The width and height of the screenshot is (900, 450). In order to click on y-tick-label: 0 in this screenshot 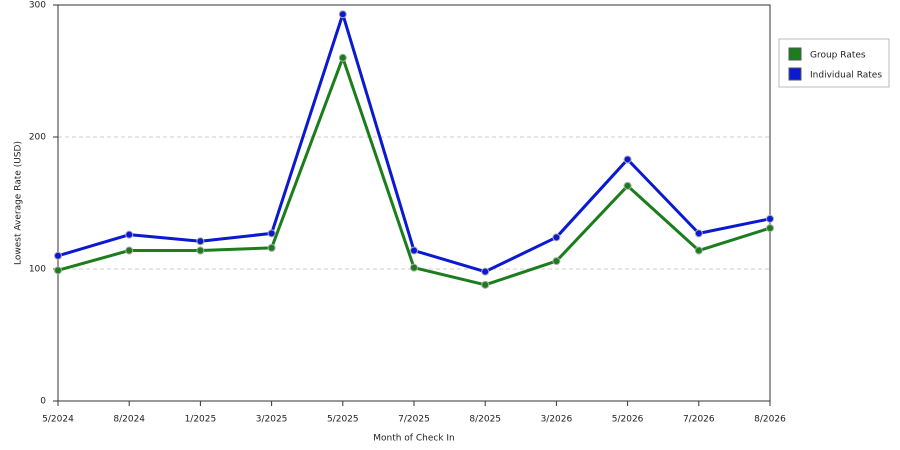, I will do `click(43, 402)`.